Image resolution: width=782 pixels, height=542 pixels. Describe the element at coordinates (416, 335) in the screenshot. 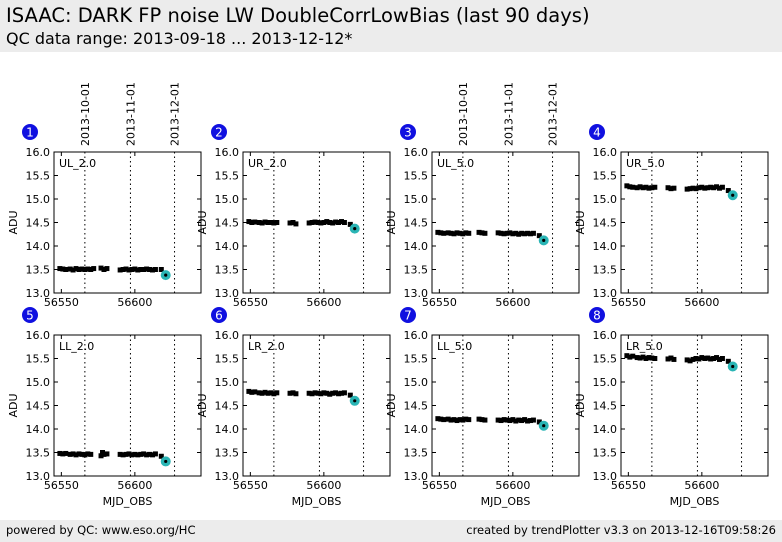

I see `y-tick-label: 16.0` at that location.